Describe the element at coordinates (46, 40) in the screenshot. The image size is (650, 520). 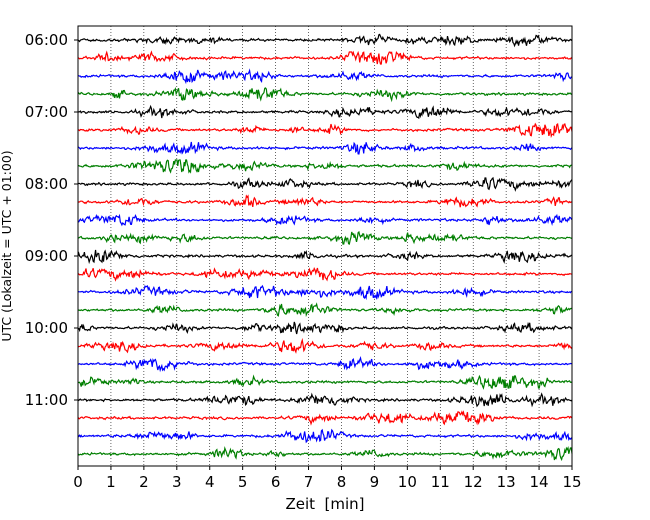
I see `y-tick-label: 06:00` at that location.